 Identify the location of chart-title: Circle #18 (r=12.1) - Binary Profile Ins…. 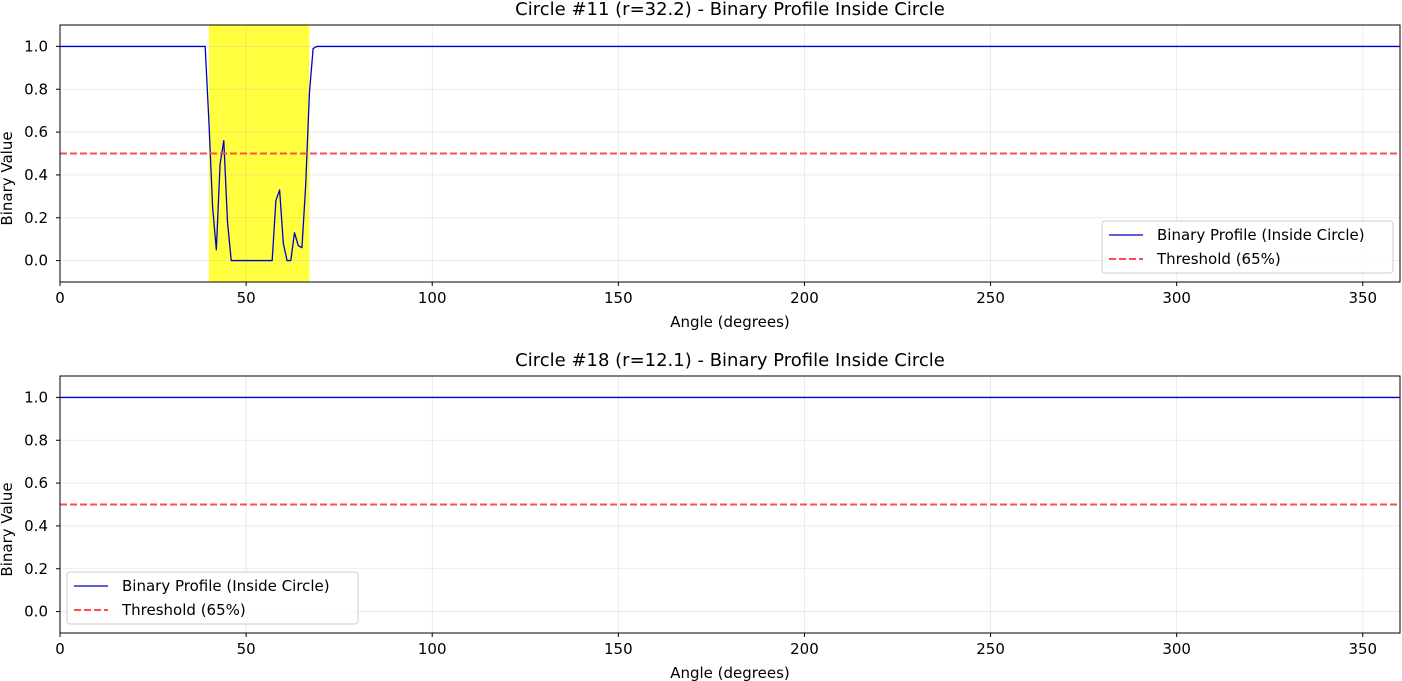
(730, 360).